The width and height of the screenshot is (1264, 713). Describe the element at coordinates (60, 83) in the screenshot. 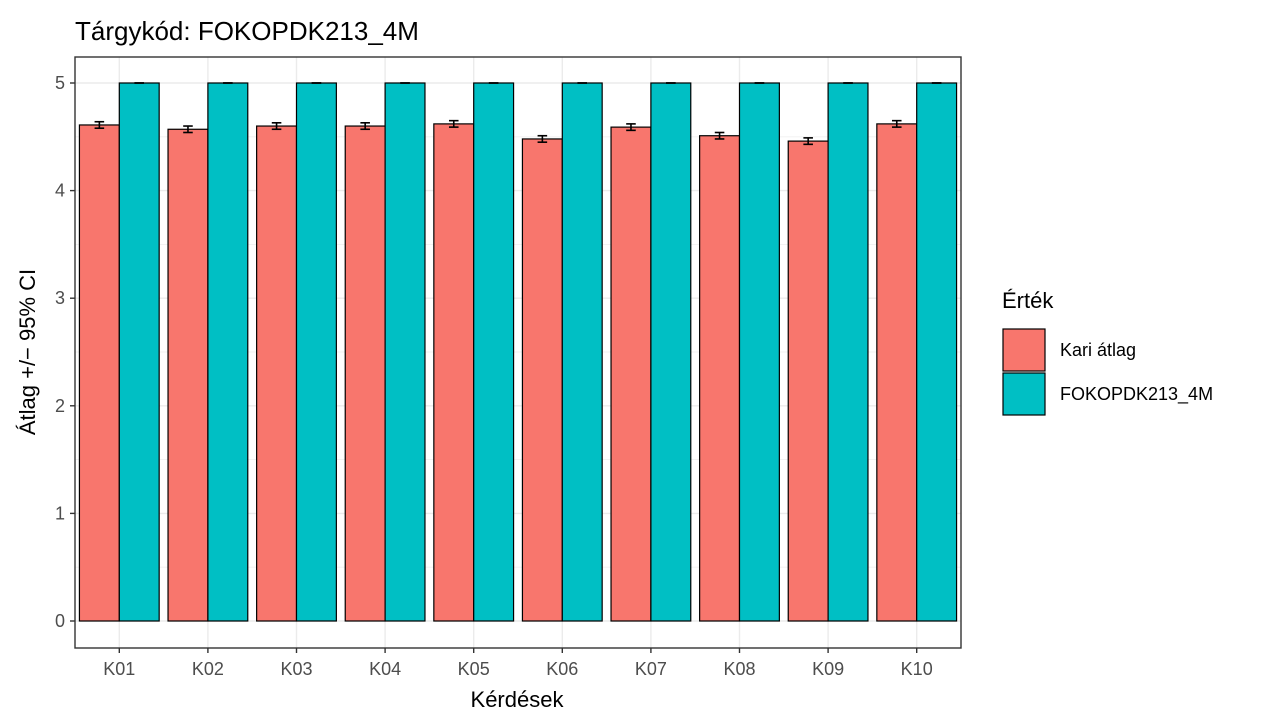

I see `y-tick-label: 5` at that location.